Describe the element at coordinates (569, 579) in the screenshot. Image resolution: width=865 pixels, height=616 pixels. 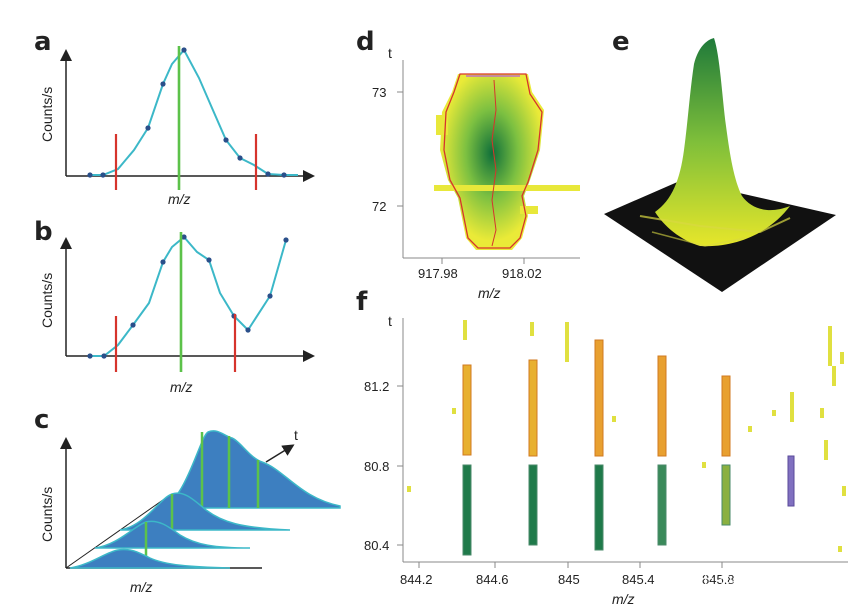
I see `panel-f-xtick-3: 845` at that location.